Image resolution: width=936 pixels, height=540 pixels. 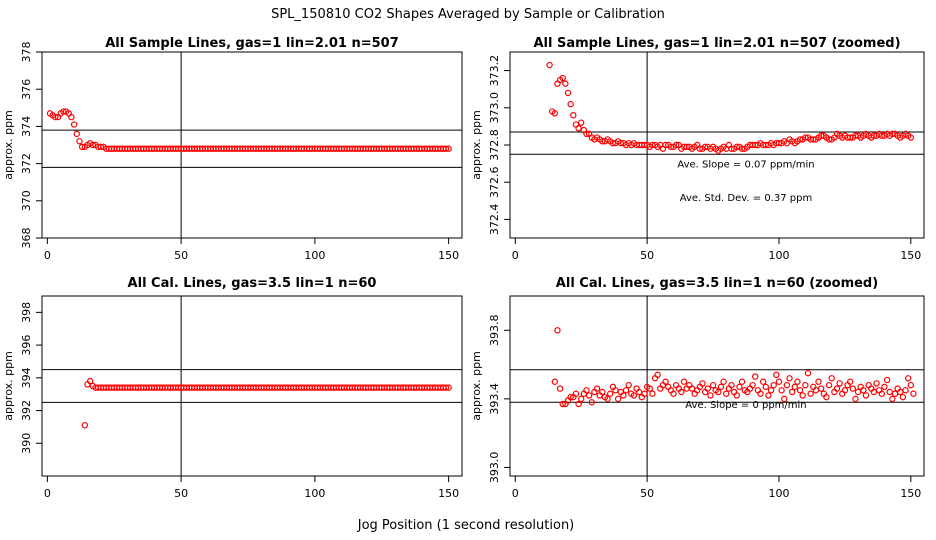 What do you see at coordinates (252, 283) in the screenshot?
I see `panel-title: All Cal. Lines, gas=3.5 lin=1 n=60` at bounding box center [252, 283].